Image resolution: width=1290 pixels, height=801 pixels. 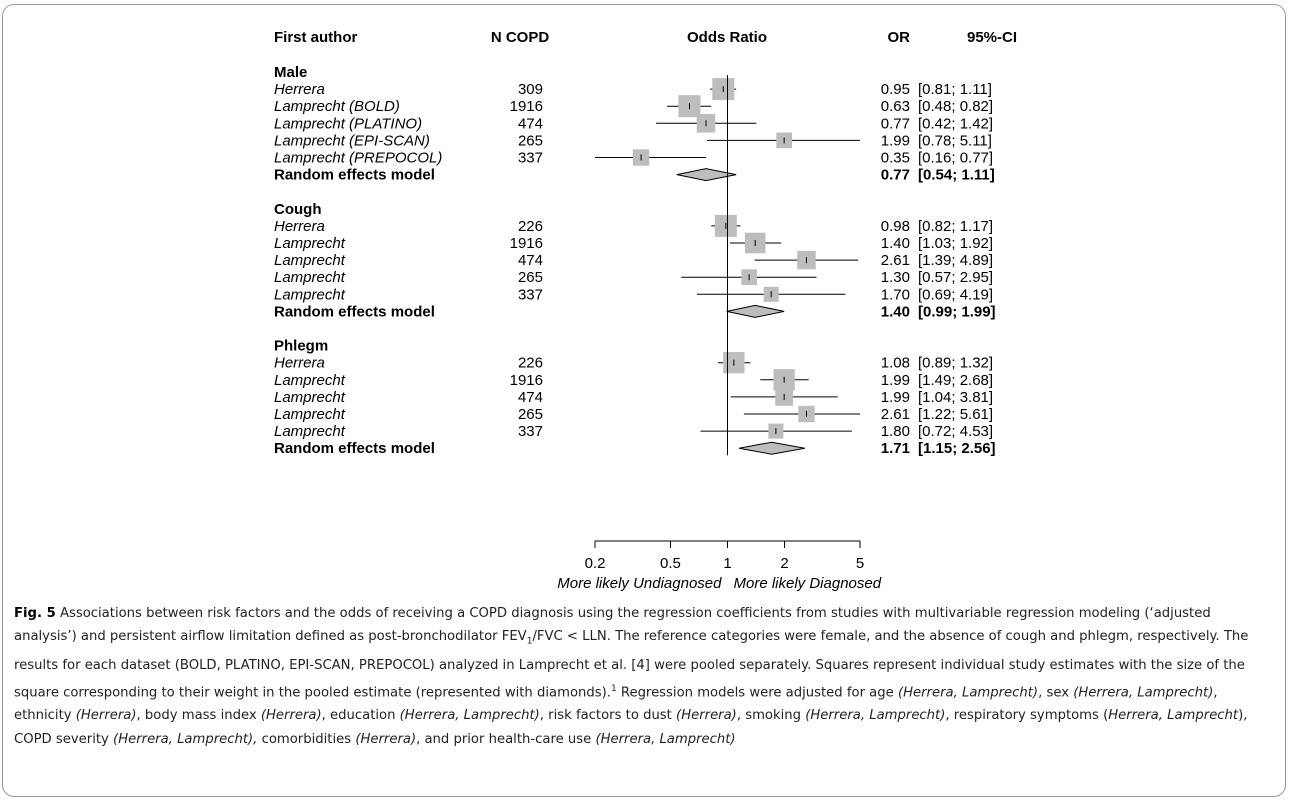 I want to click on caption-text: ), COPD severity, so click(x=631, y=727).